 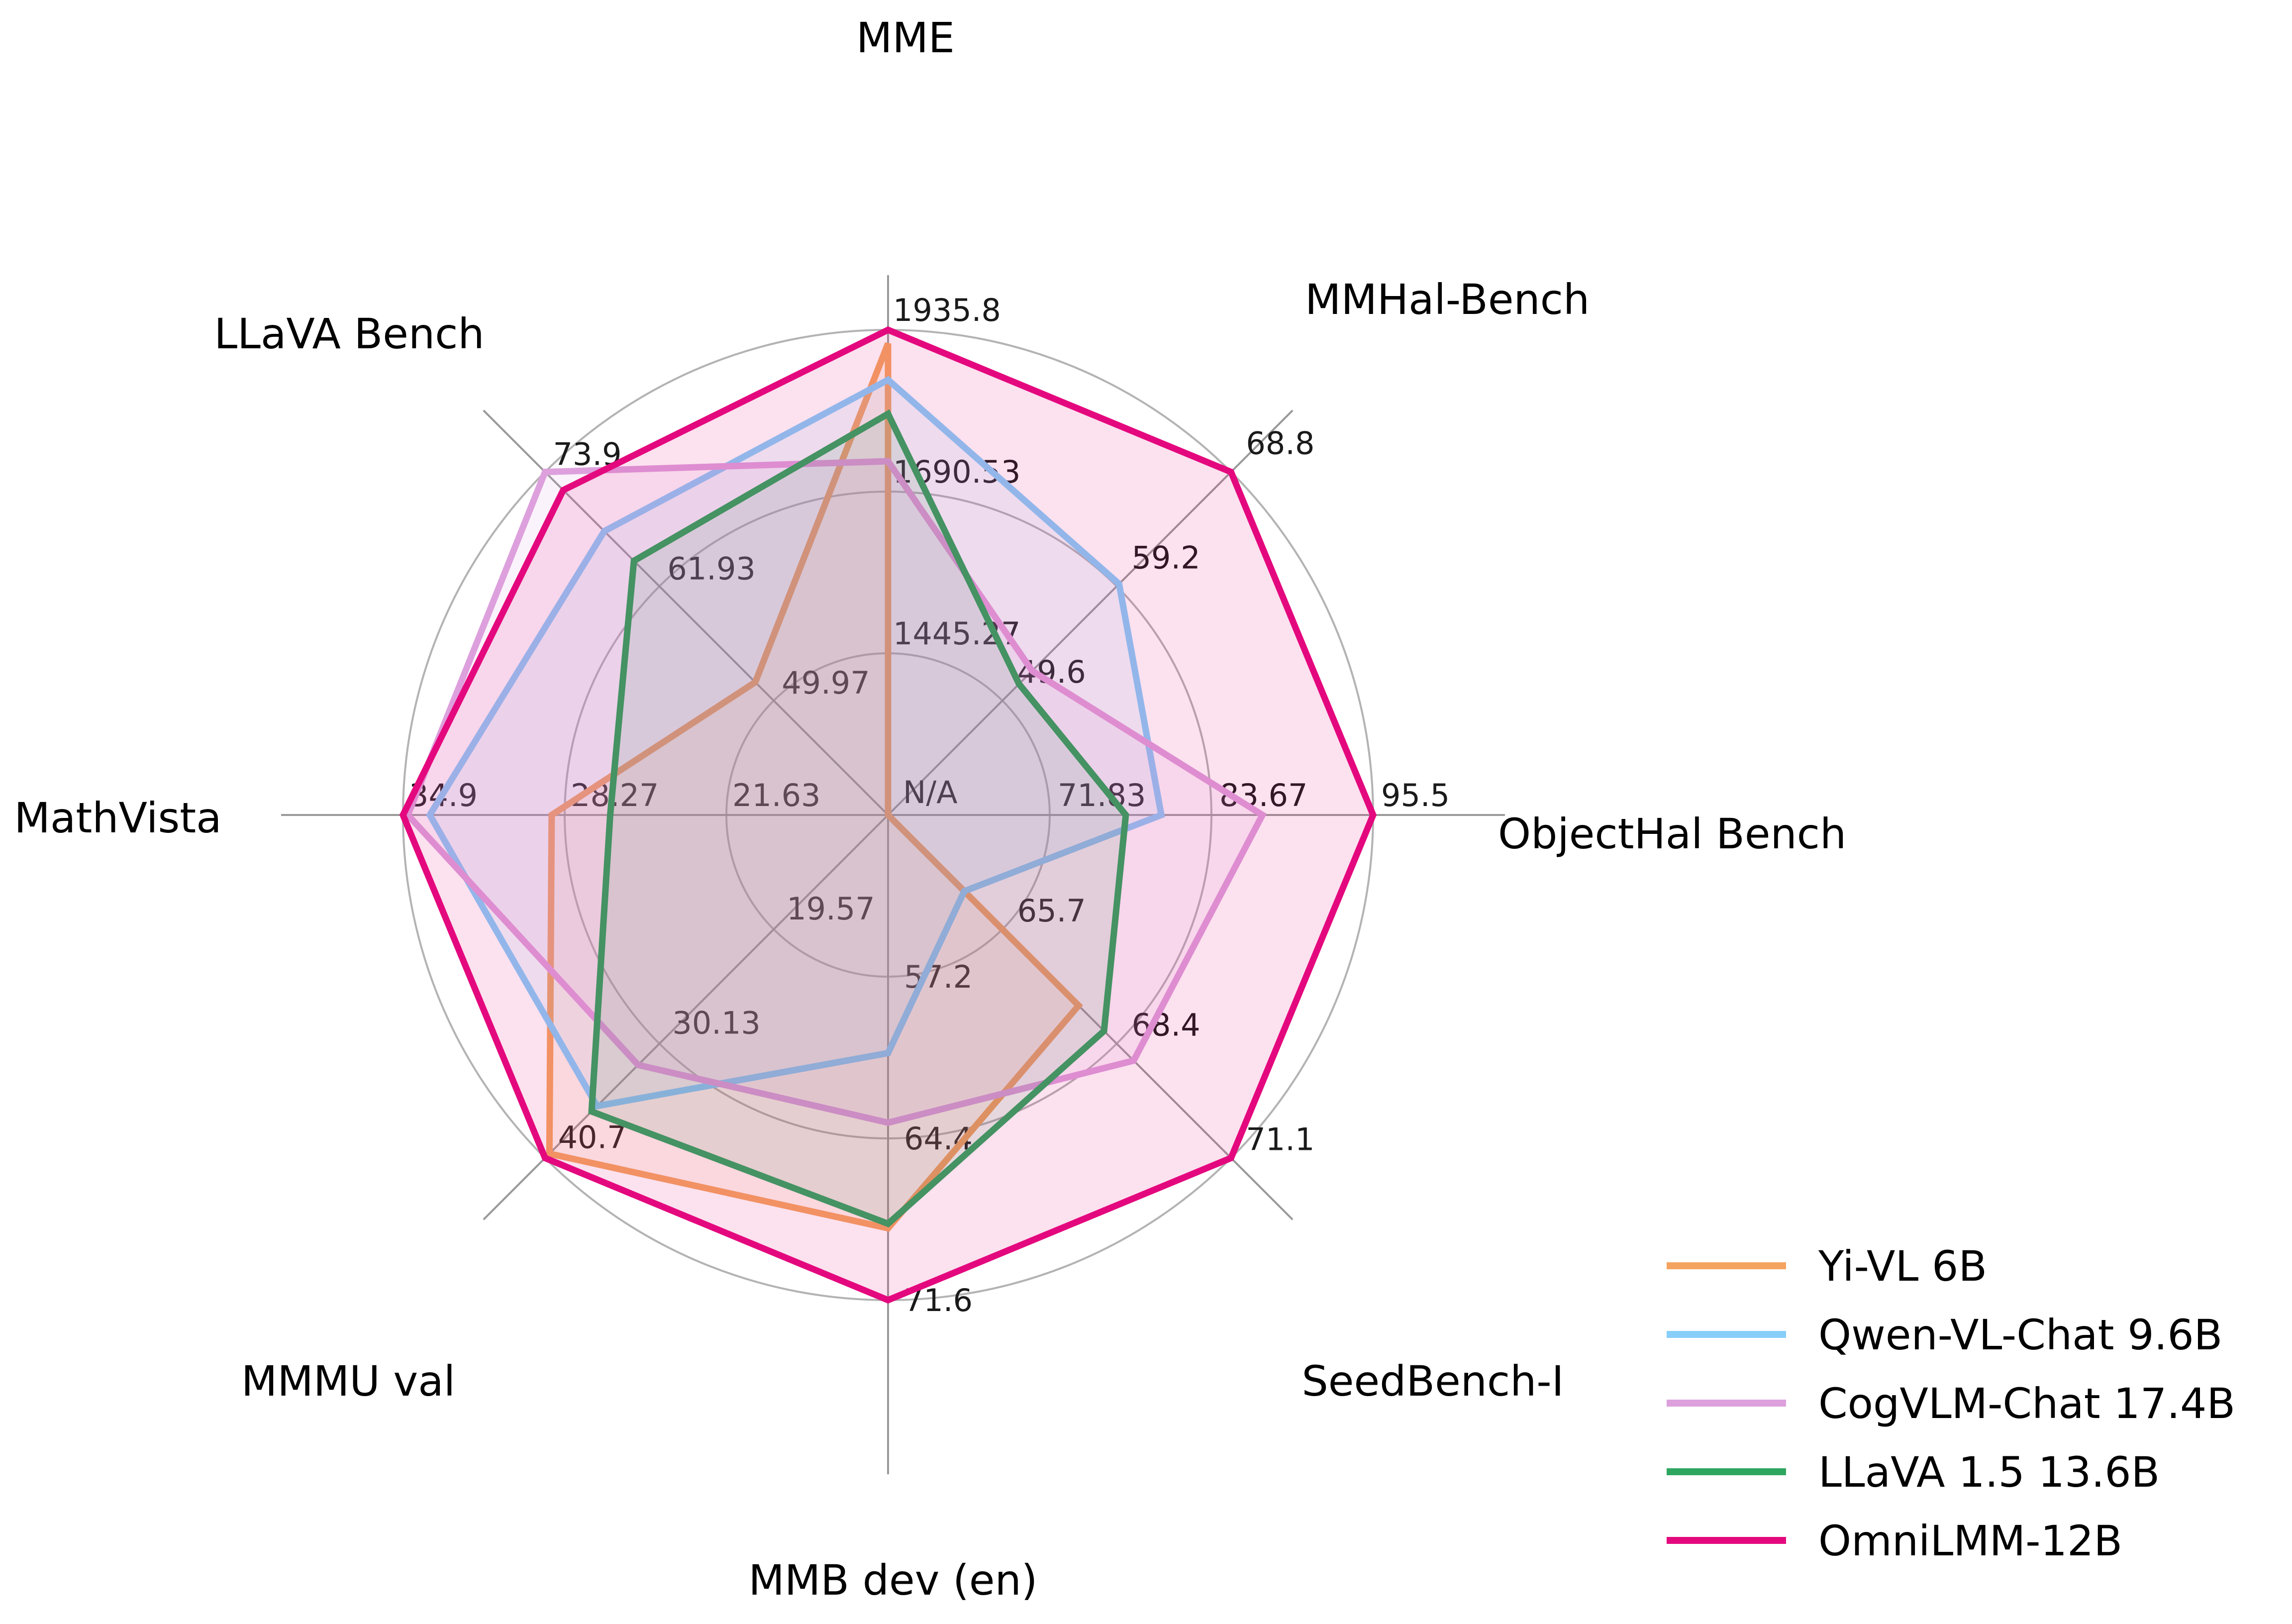 What do you see at coordinates (1970, 1541) in the screenshot?
I see `legend-label-omnilmm-12b: OmniLMM-12B` at bounding box center [1970, 1541].